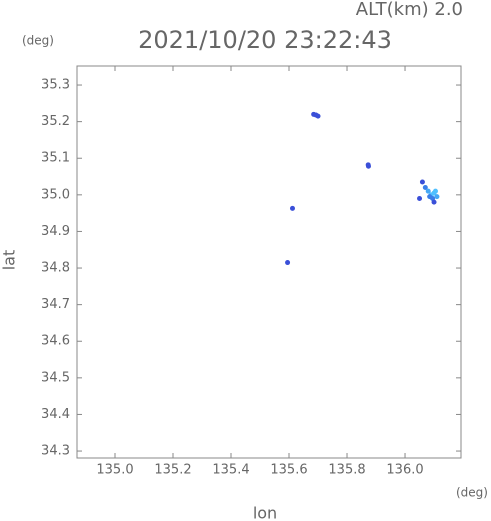  I want to click on x-tick-label: 135.0, so click(114, 470).